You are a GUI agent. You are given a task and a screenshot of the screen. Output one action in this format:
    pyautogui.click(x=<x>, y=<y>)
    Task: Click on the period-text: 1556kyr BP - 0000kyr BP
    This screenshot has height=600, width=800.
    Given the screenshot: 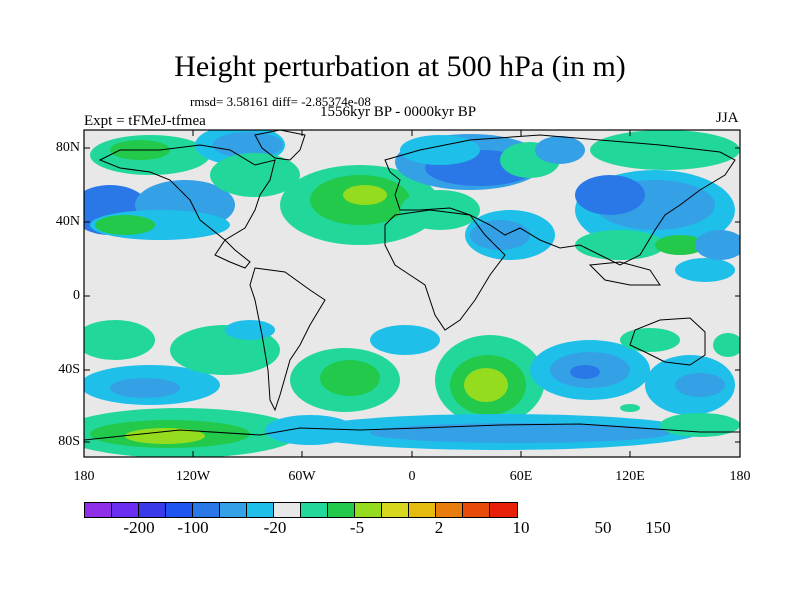 What is the action you would take?
    pyautogui.click(x=398, y=112)
    